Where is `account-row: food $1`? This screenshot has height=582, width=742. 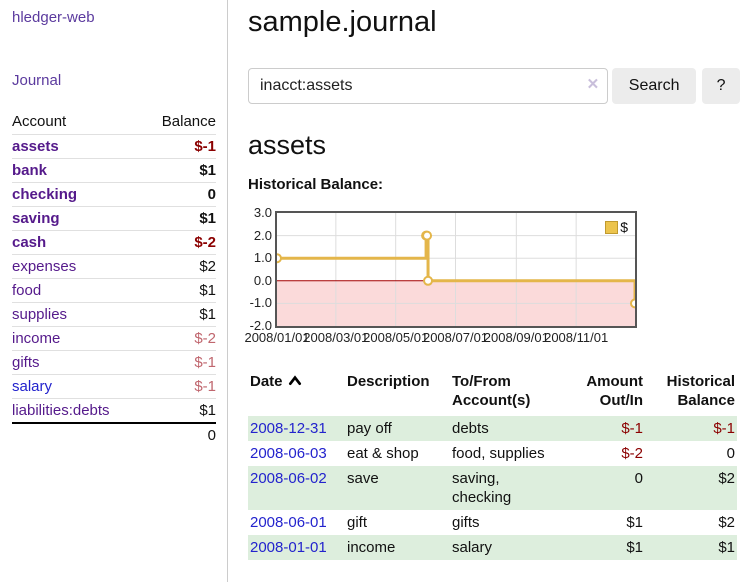
account-row: food $1 is located at coordinates (114, 291).